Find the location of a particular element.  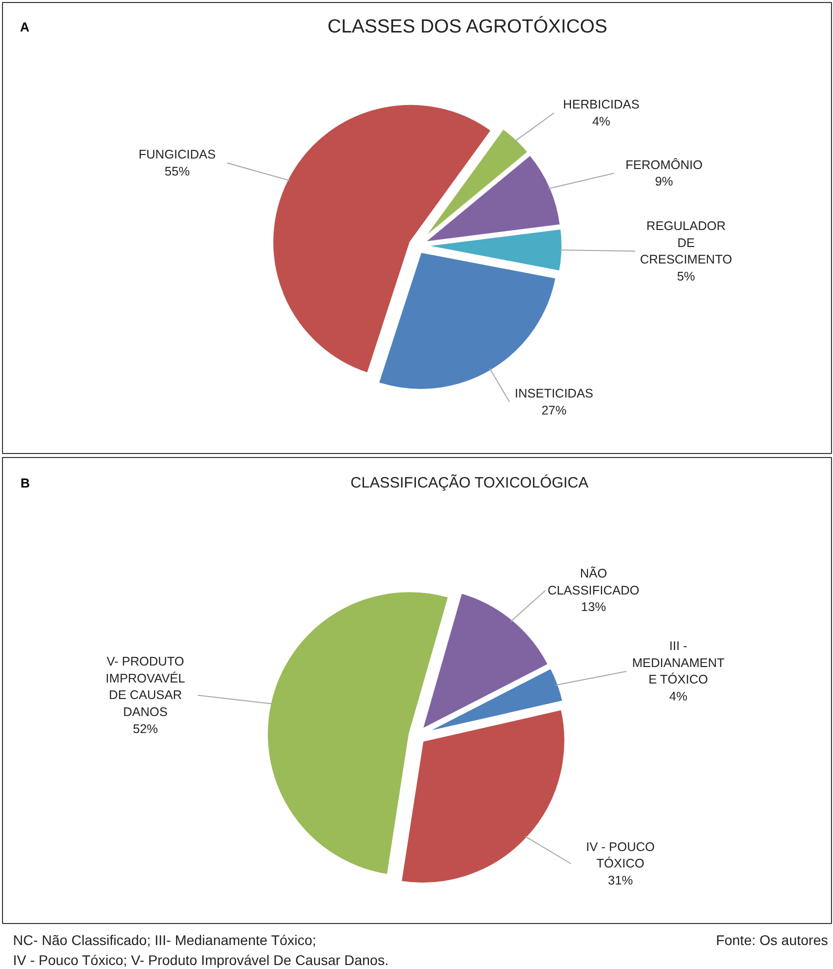

text: B is located at coordinates (25, 483).